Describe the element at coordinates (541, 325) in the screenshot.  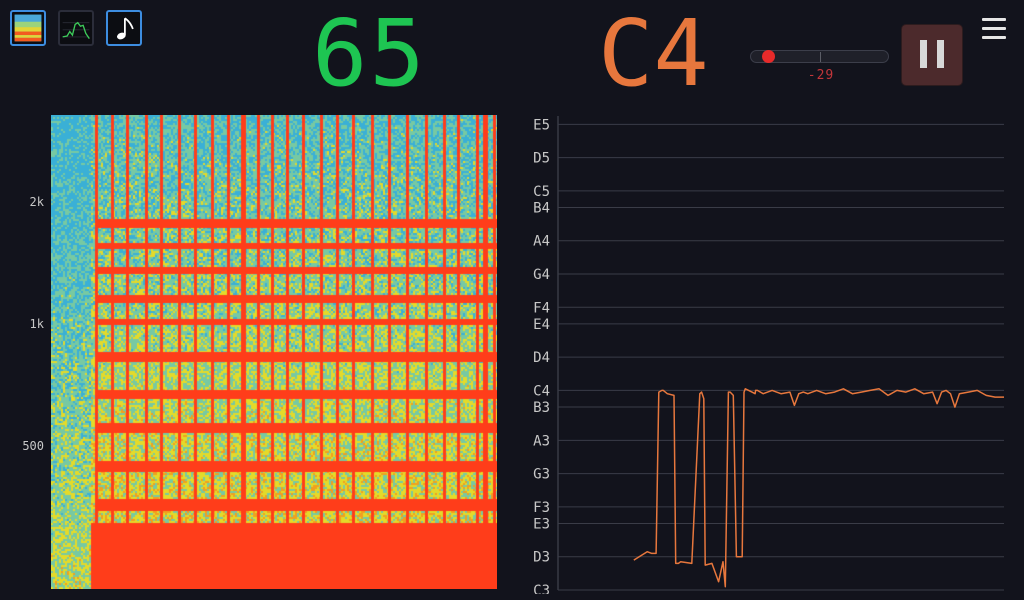
I see `pitch-tick-label-e4: E4` at that location.